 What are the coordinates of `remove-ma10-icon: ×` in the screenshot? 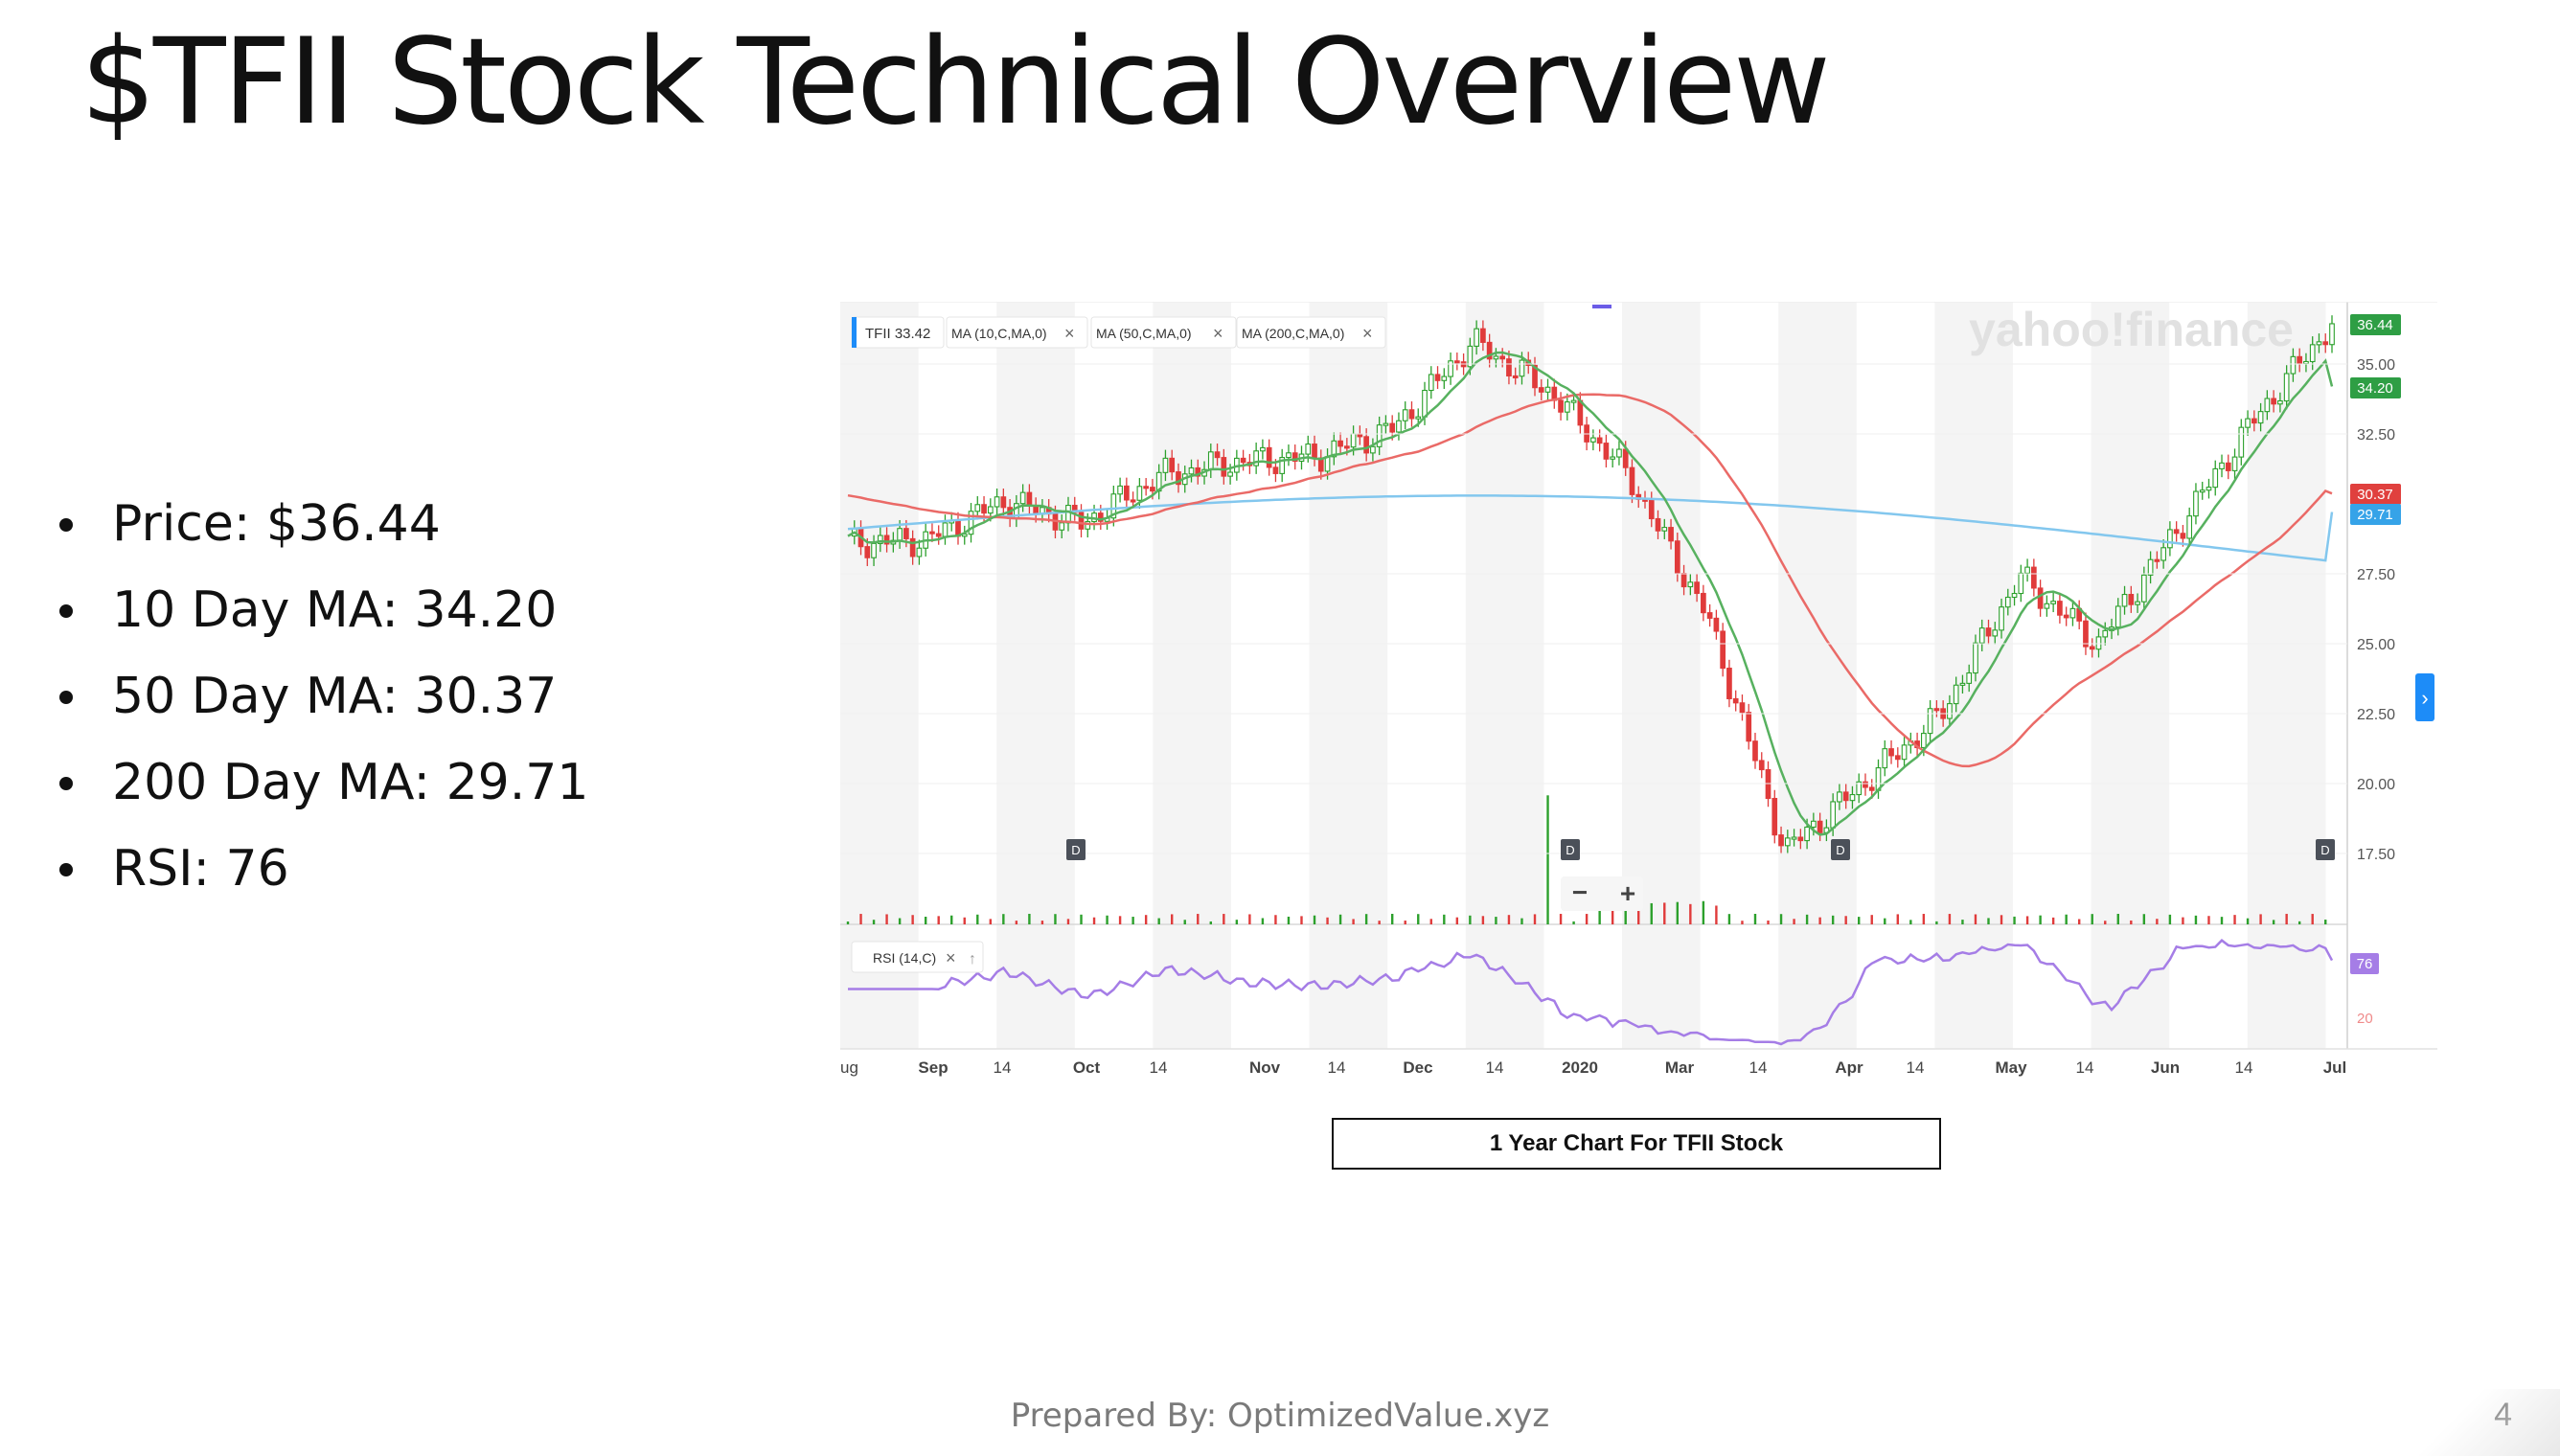 It's located at (1069, 333).